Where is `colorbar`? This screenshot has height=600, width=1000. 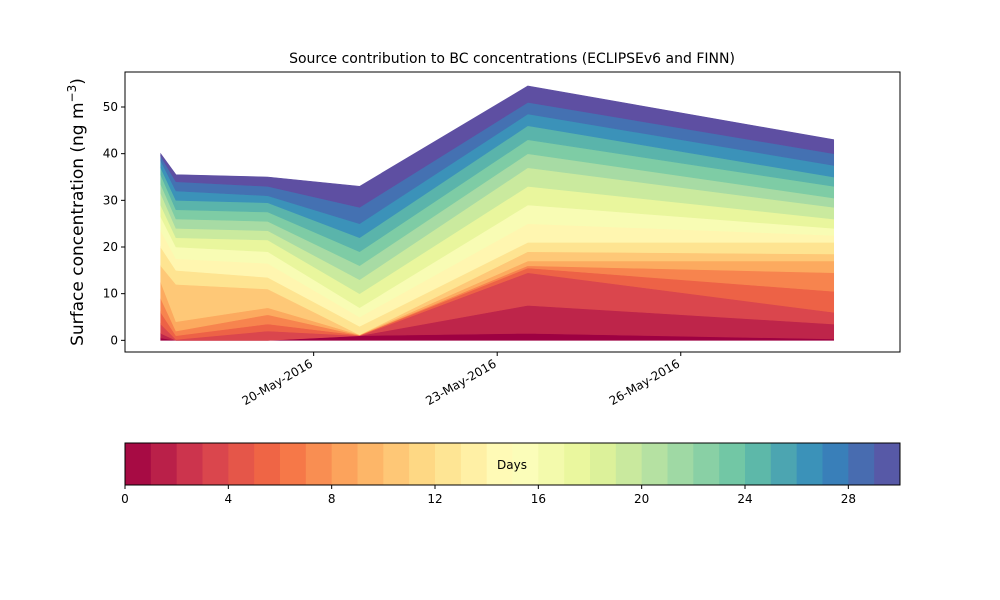
colorbar is located at coordinates (513, 464).